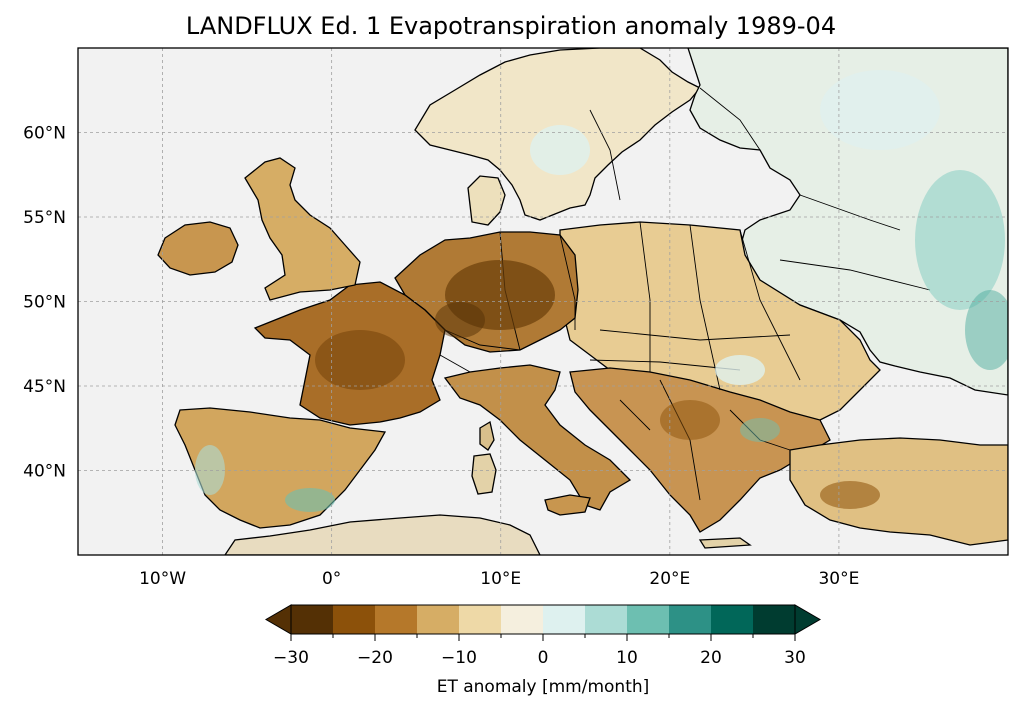 This screenshot has height=714, width=1022. Describe the element at coordinates (198, 248) in the screenshot. I see `land-ireland` at that location.